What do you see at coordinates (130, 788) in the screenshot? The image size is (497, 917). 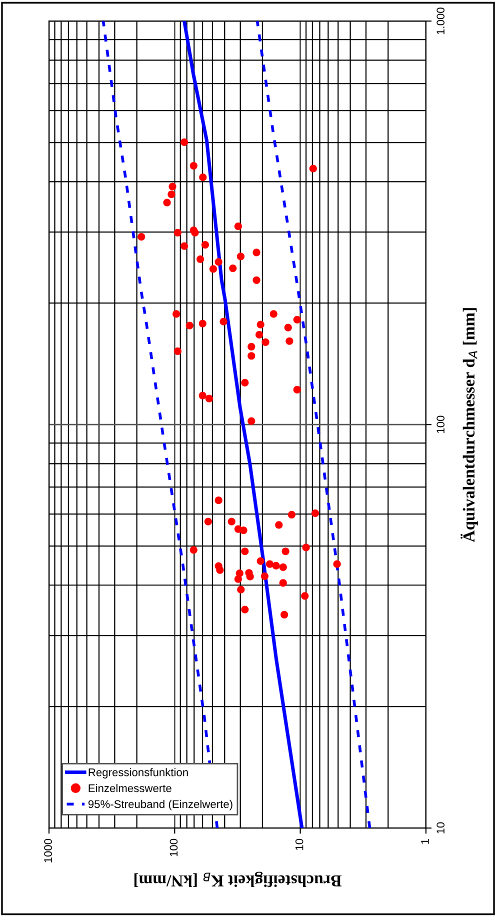 I see `legend-label: Einzelmesswerte` at bounding box center [130, 788].